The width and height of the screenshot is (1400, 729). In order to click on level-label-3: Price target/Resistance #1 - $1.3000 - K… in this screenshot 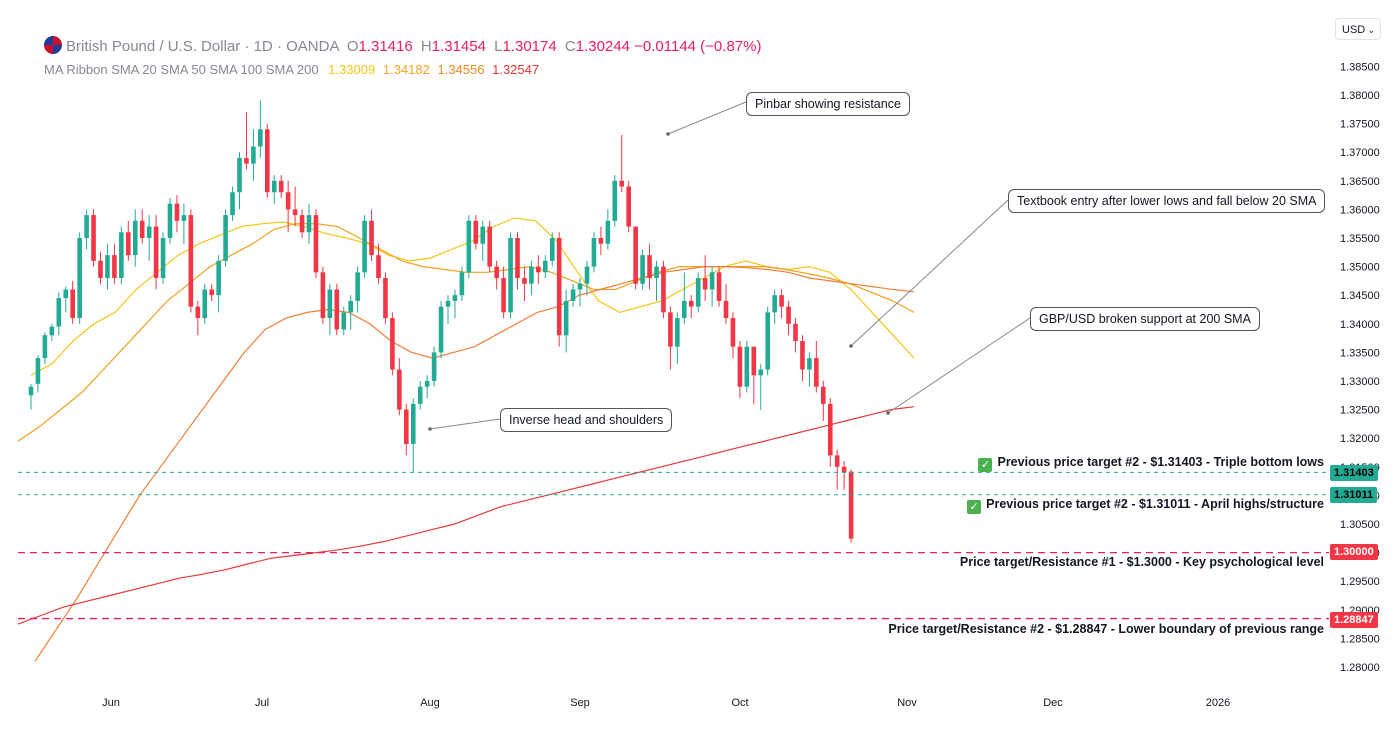, I will do `click(1141, 562)`.